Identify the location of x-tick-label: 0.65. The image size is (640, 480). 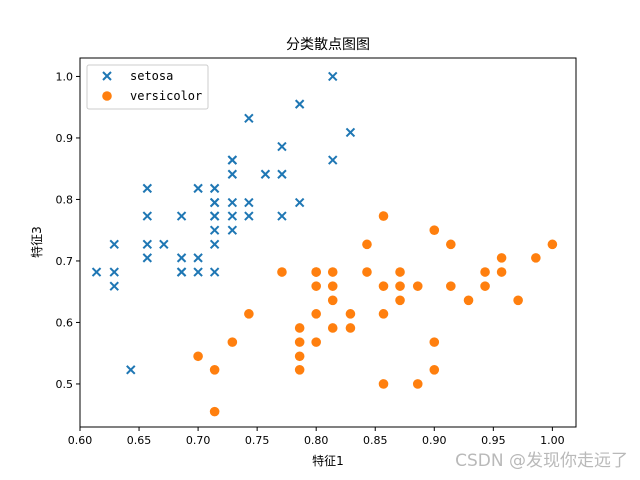
(139, 440).